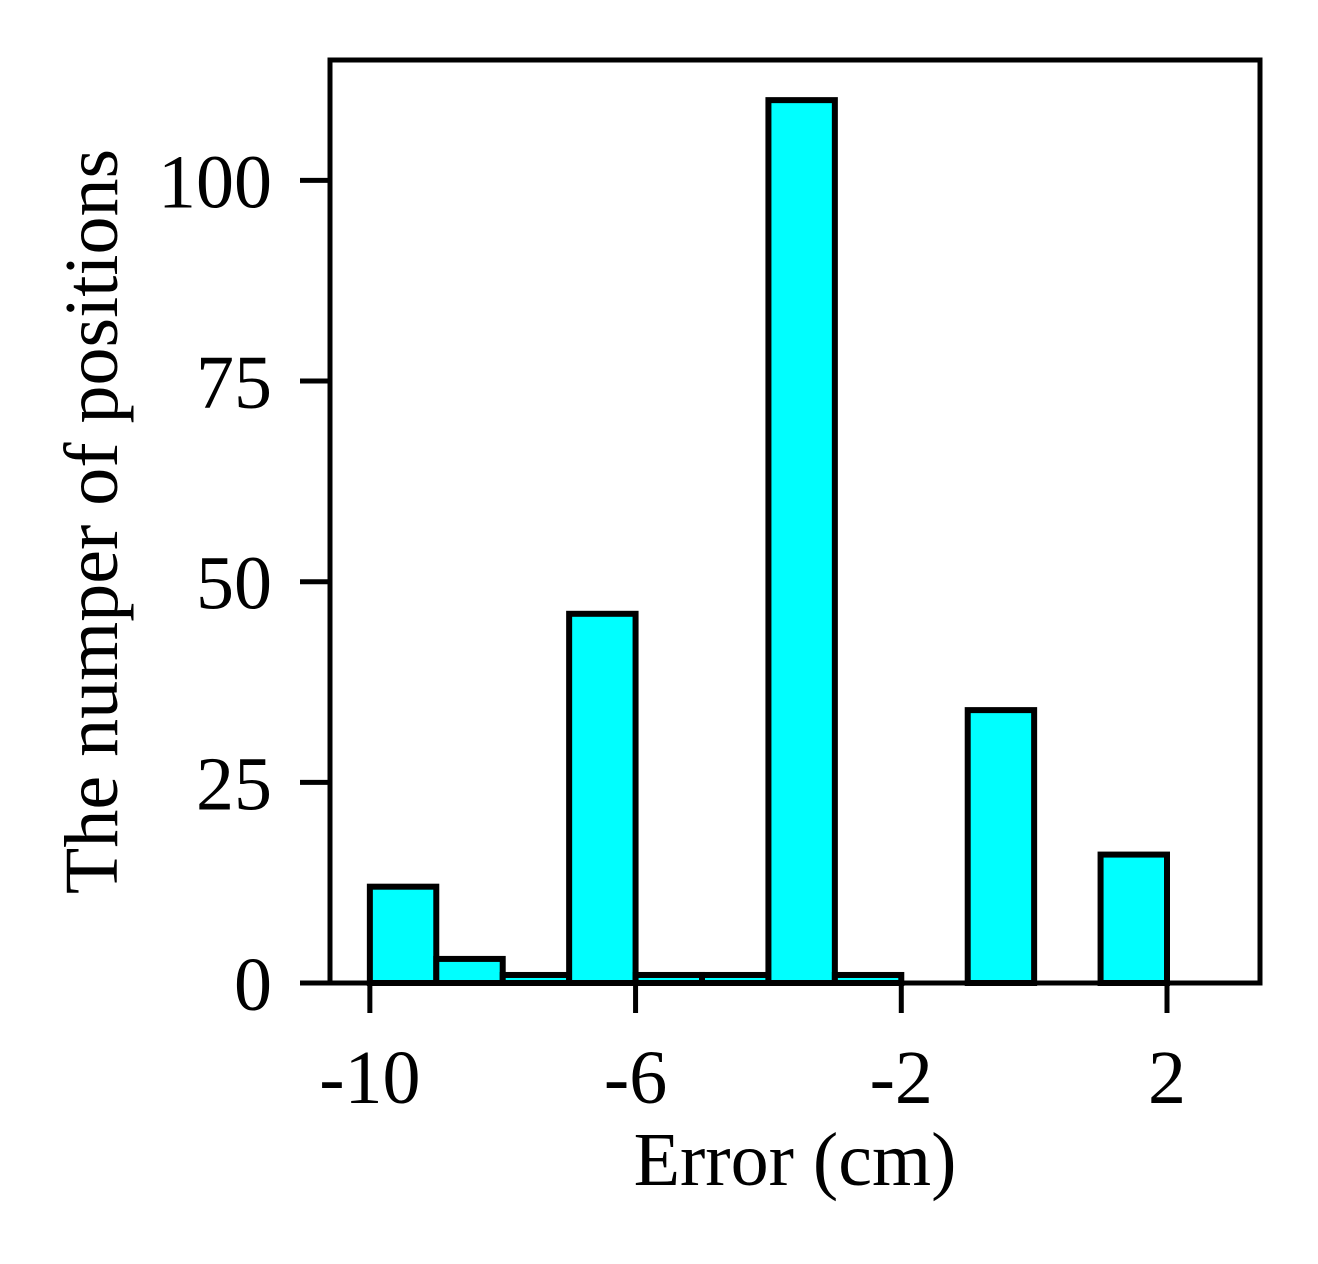  I want to click on y-tick-label: 75, so click(234, 383).